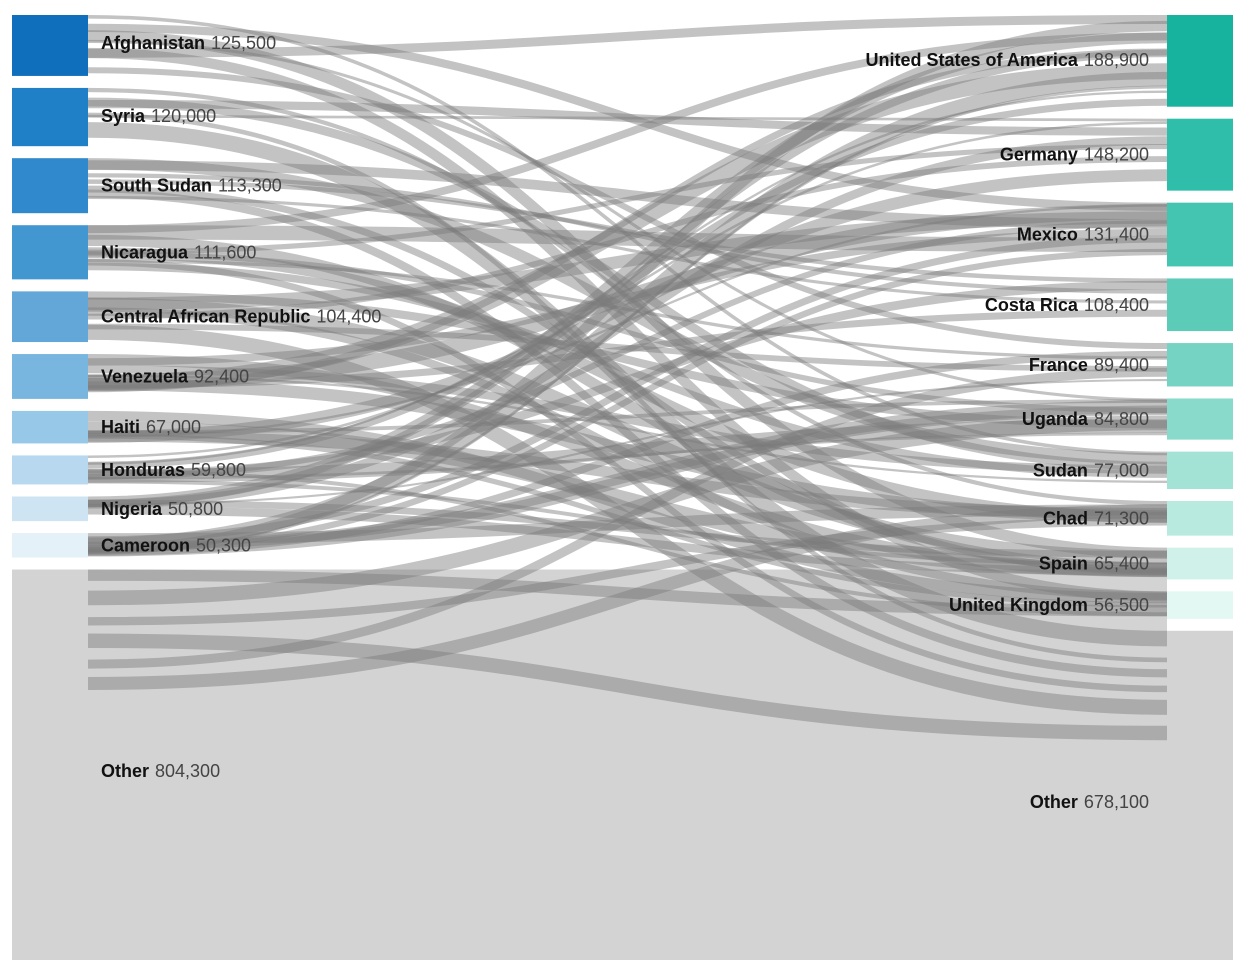 The height and width of the screenshot is (960, 1233). I want to click on destination-label-united-states-of-america: United States of America 188,900, so click(1007, 60).